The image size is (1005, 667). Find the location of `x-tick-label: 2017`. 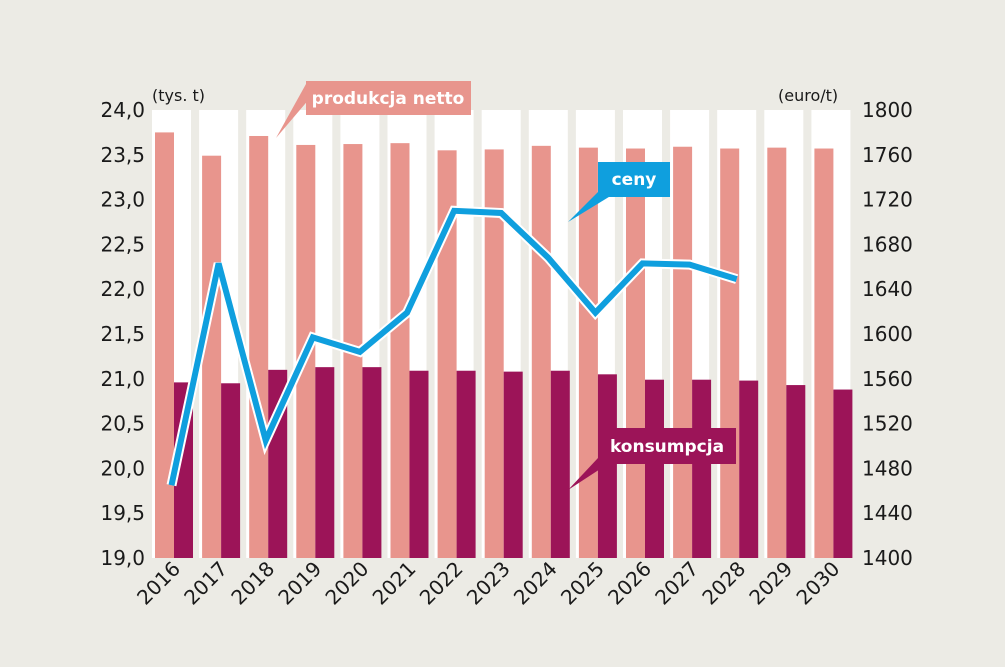

x-tick-label: 2017 is located at coordinates (205, 583).